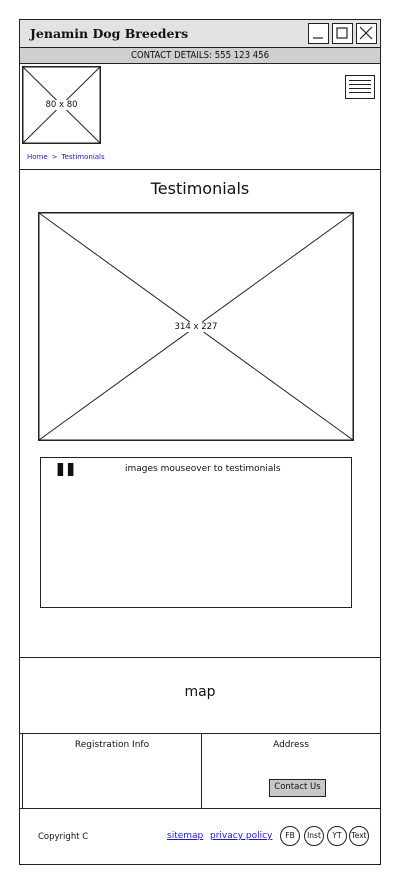 The image size is (401, 885). What do you see at coordinates (337, 836) in the screenshot?
I see `youtube-icon: YT` at bounding box center [337, 836].